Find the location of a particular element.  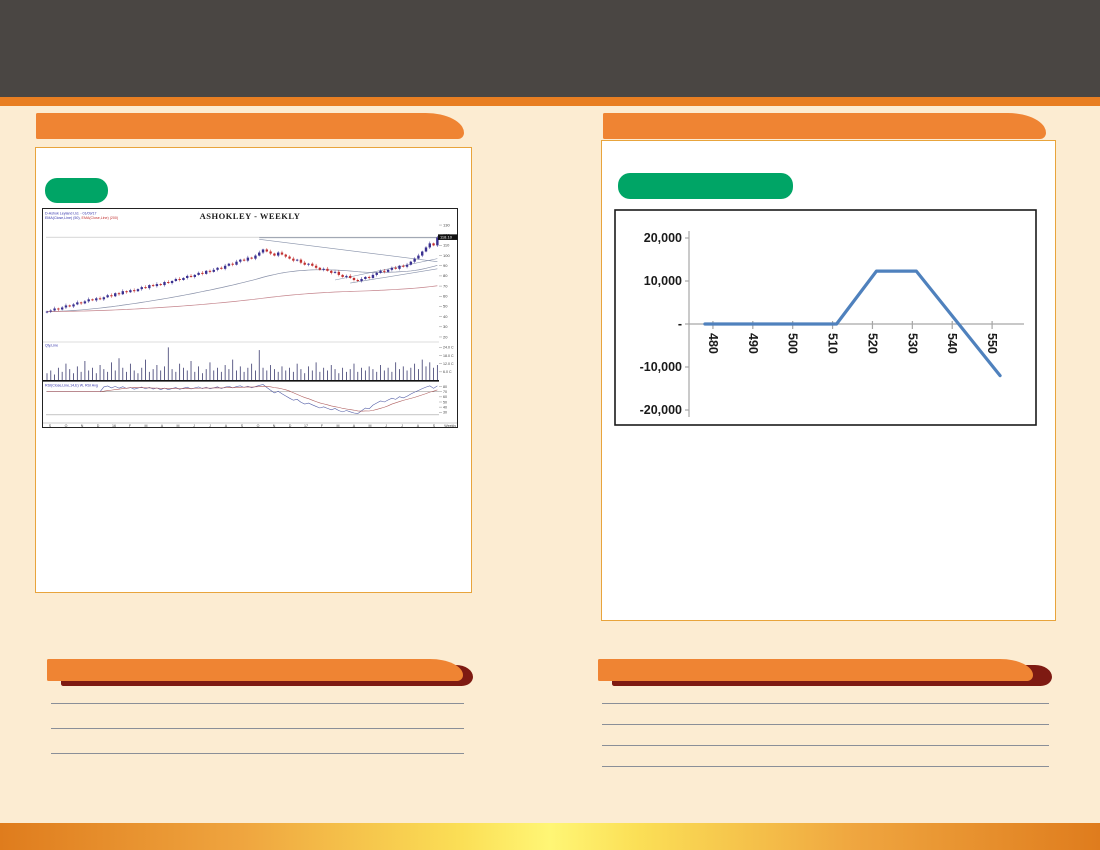

svg-text: ASHOKLEY - WEEKLY is located at coordinates (250, 216).